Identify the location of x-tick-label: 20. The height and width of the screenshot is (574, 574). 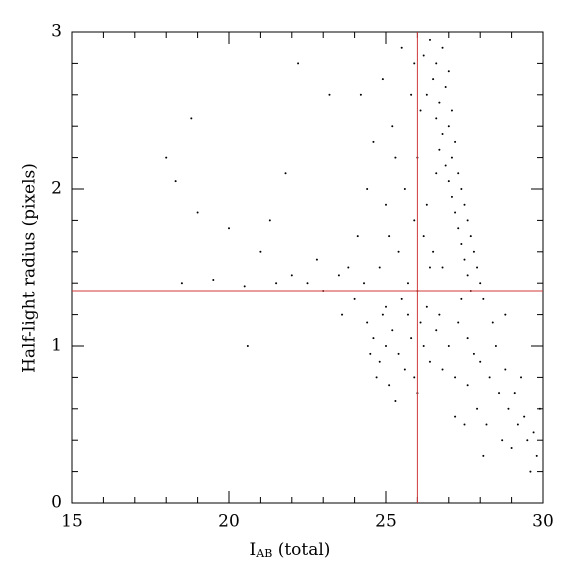
(229, 522).